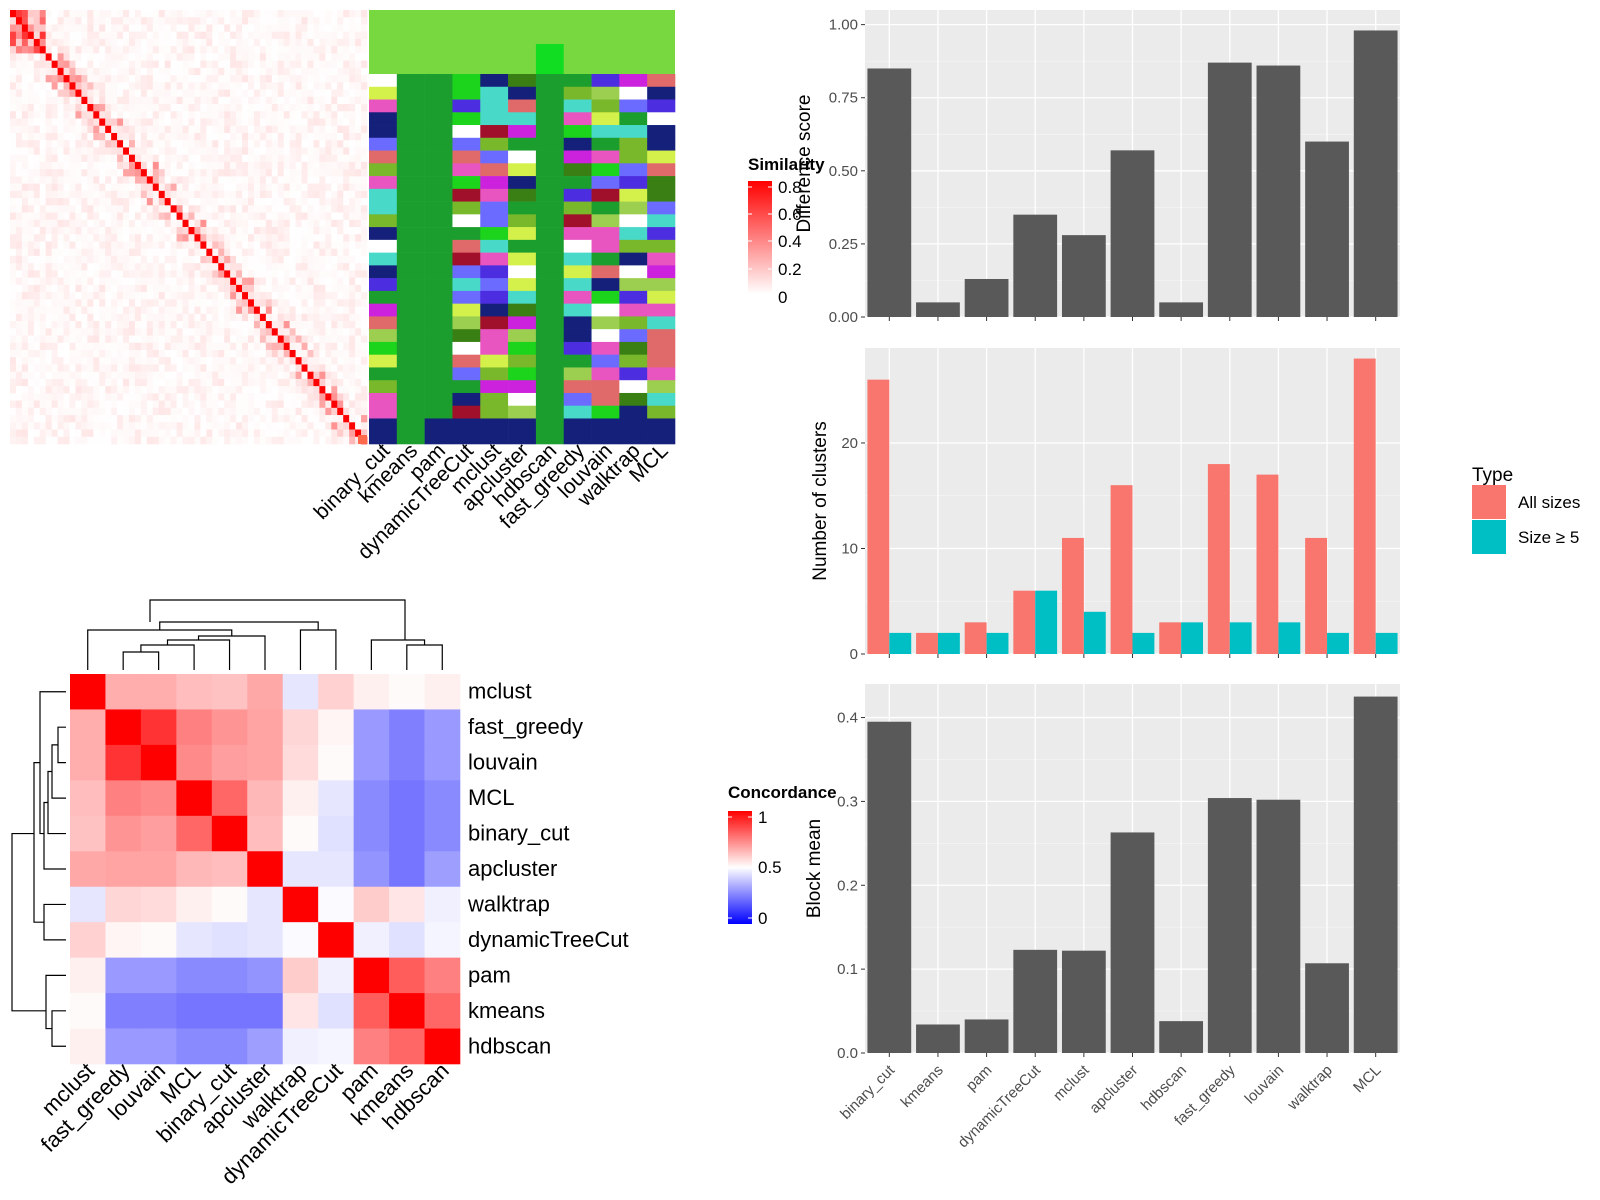 The width and height of the screenshot is (1600, 1200). Describe the element at coordinates (1132, 942) in the screenshot. I see `bar-apcluster` at that location.